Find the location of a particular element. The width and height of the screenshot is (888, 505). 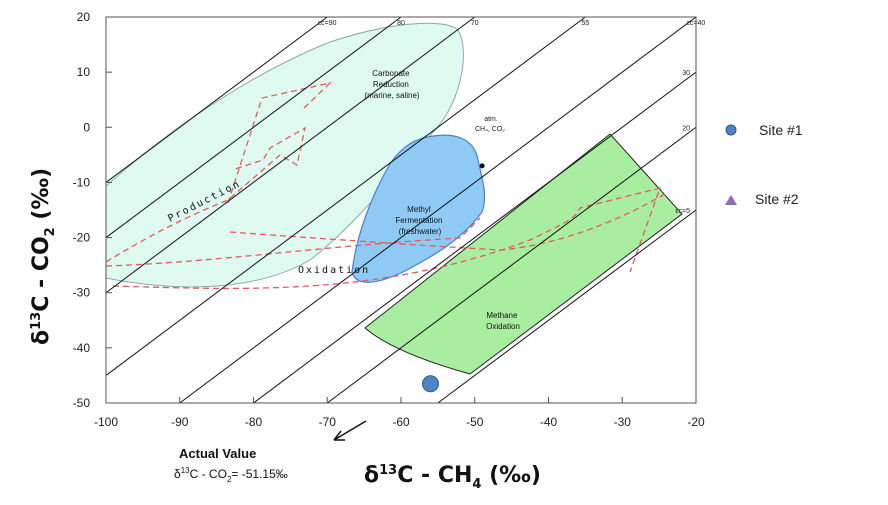

carbonate-label: Carbonate Reduction (marine, saline) is located at coordinates (391, 84).